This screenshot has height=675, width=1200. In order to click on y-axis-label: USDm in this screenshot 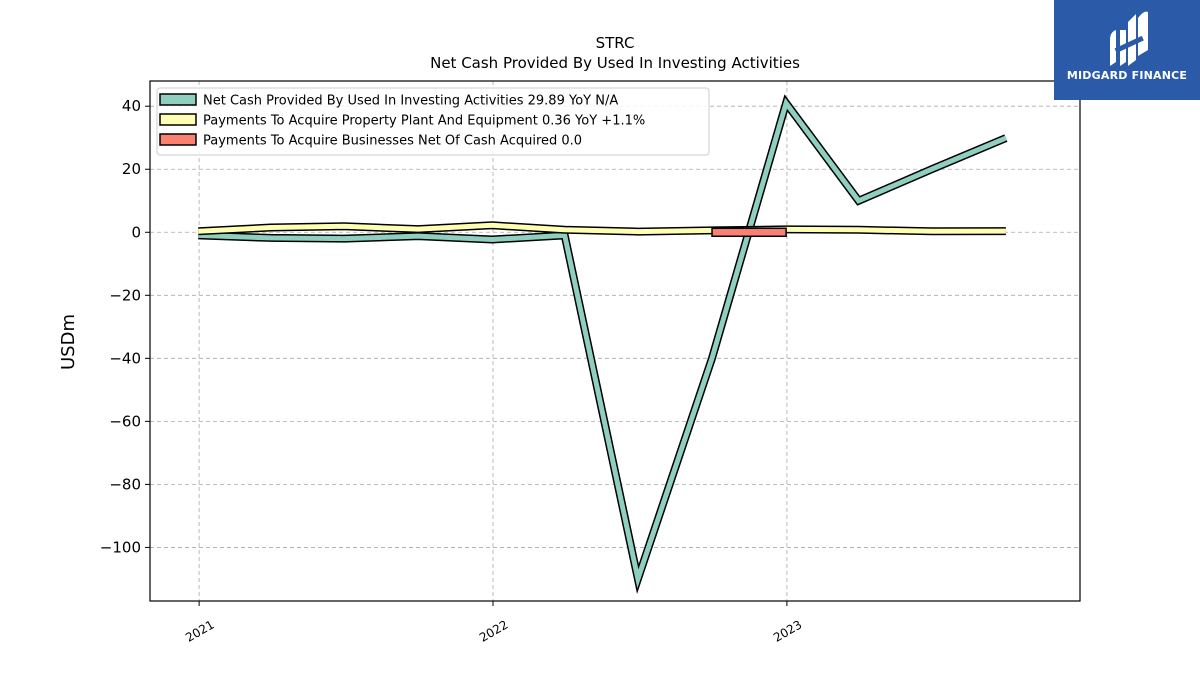, I will do `click(68, 342)`.